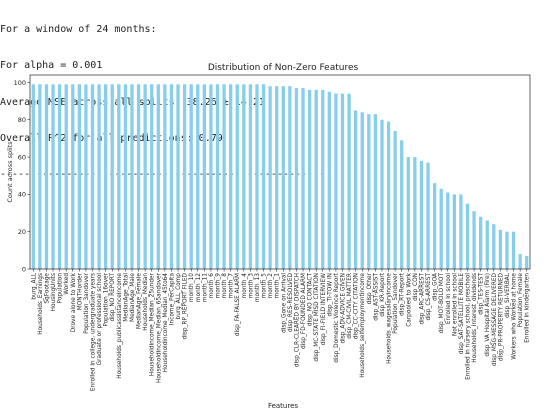 This screenshot has height=417, width=560. What do you see at coordinates (383, 294) in the screenshot?
I see `x-tick-label: disp_KR-Report` at bounding box center [383, 294].